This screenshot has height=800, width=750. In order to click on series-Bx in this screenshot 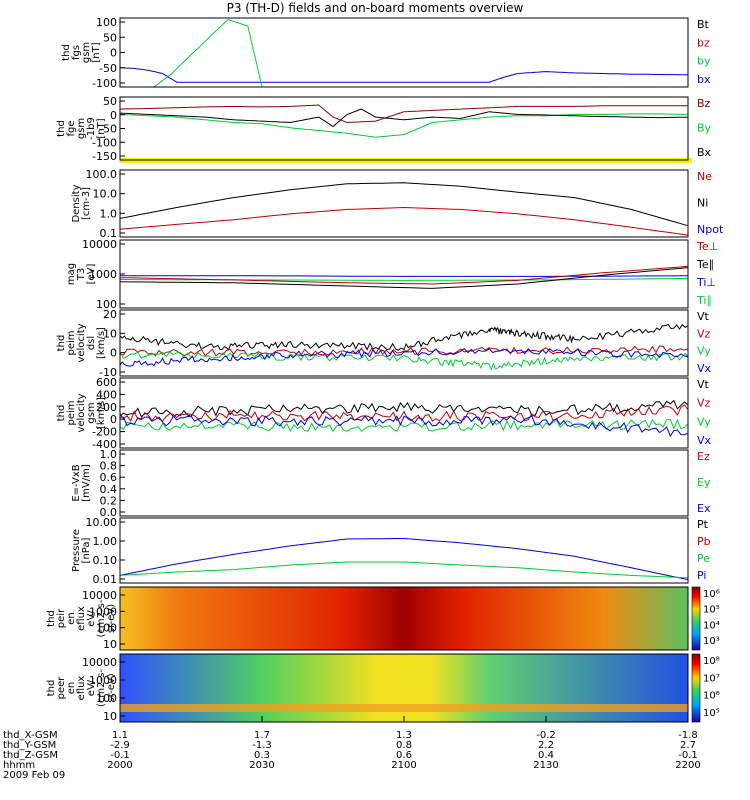, I will do `click(404, 118)`.